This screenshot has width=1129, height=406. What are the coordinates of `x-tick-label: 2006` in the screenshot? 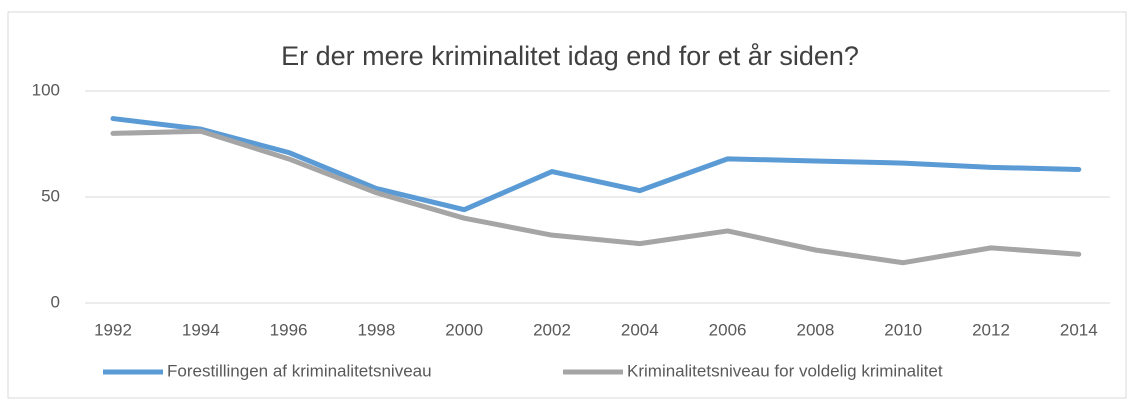 It's located at (728, 329).